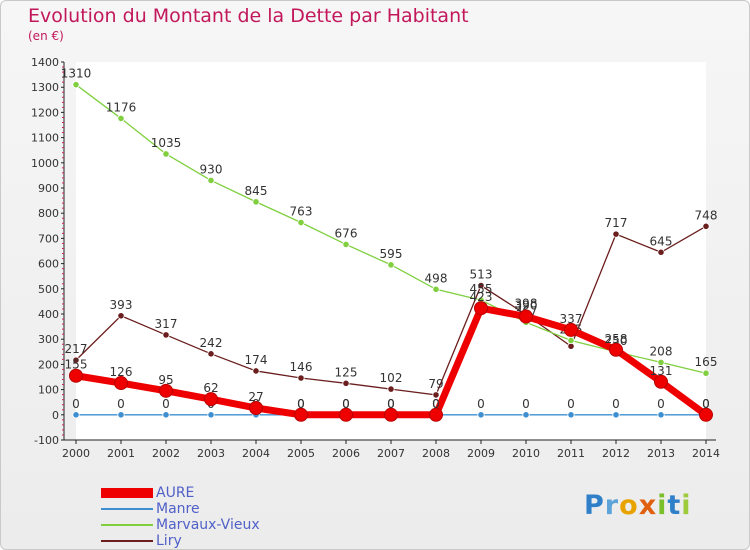  I want to click on data-label: 390, so click(526, 306).